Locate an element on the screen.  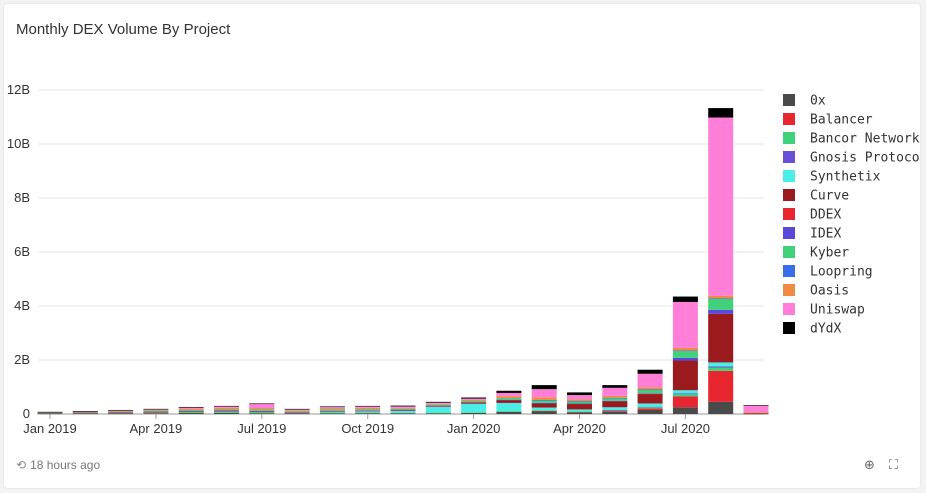
legend-item: Kyber is located at coordinates (816, 253).